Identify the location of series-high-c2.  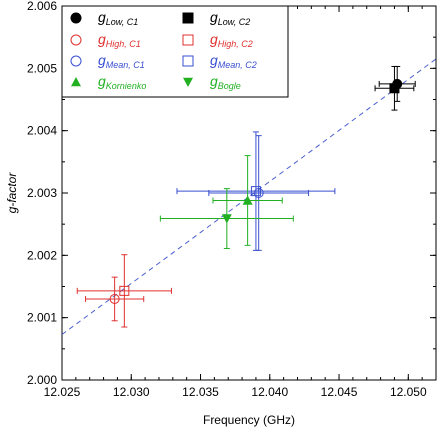
(124, 291).